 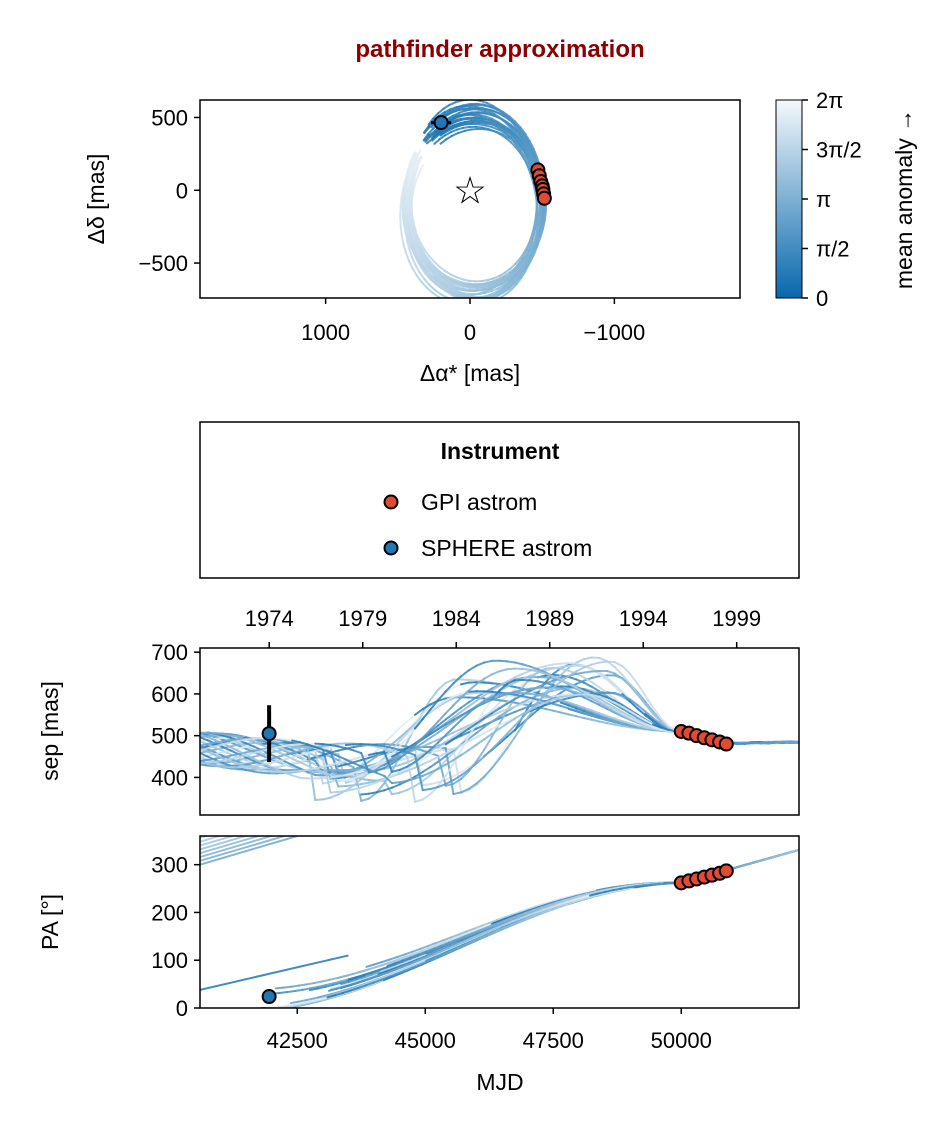 I want to click on position-angle-x-axis-label: MJD, so click(x=499, y=1082).